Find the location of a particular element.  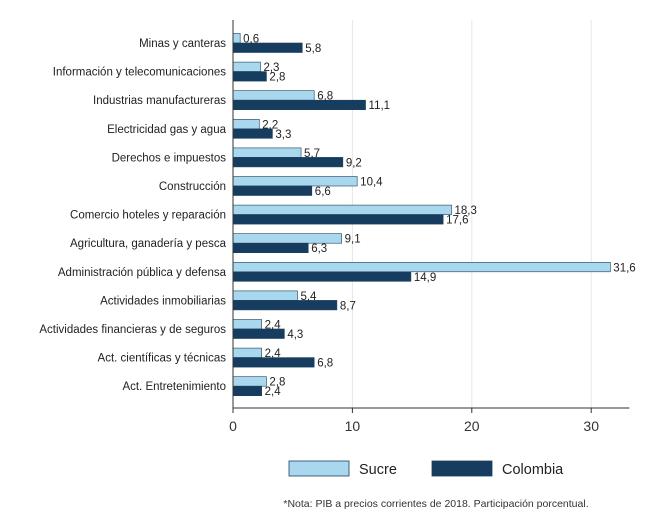

category-label: Derechos e impuestos is located at coordinates (169, 158).